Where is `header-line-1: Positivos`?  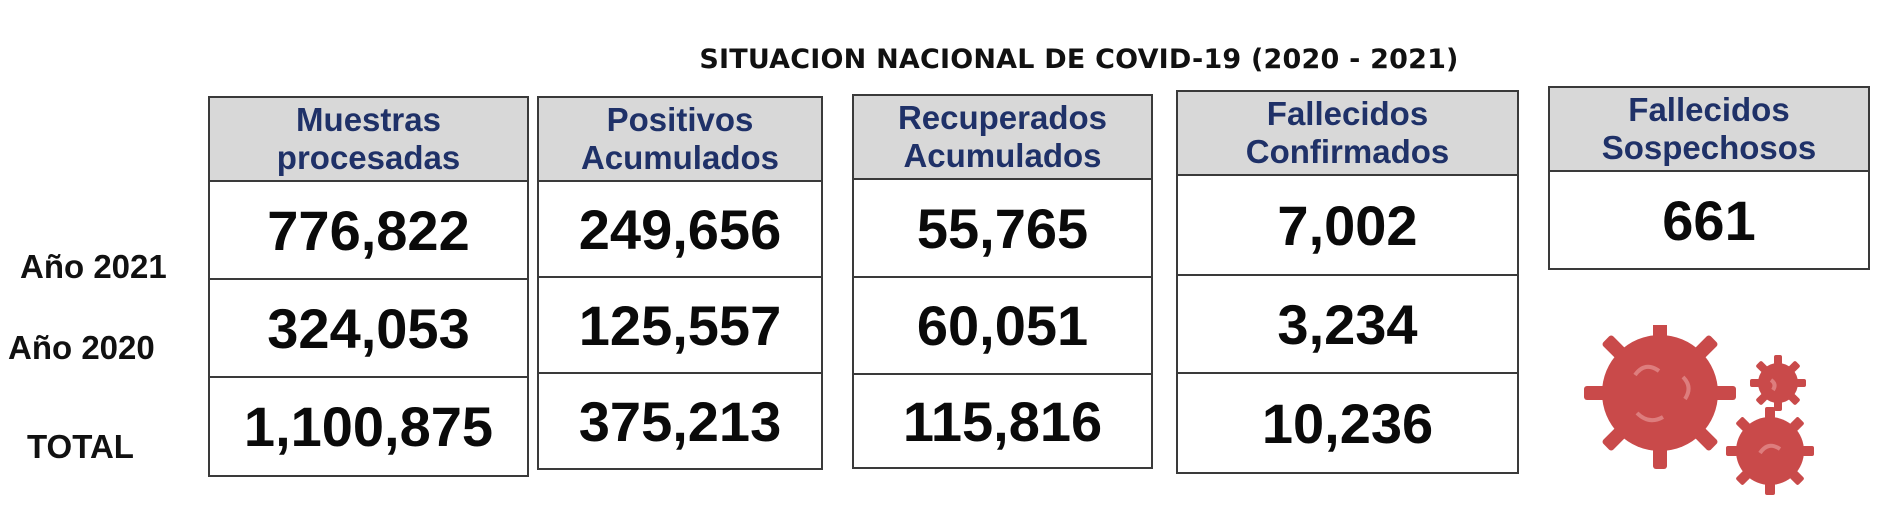 header-line-1: Positivos is located at coordinates (680, 119).